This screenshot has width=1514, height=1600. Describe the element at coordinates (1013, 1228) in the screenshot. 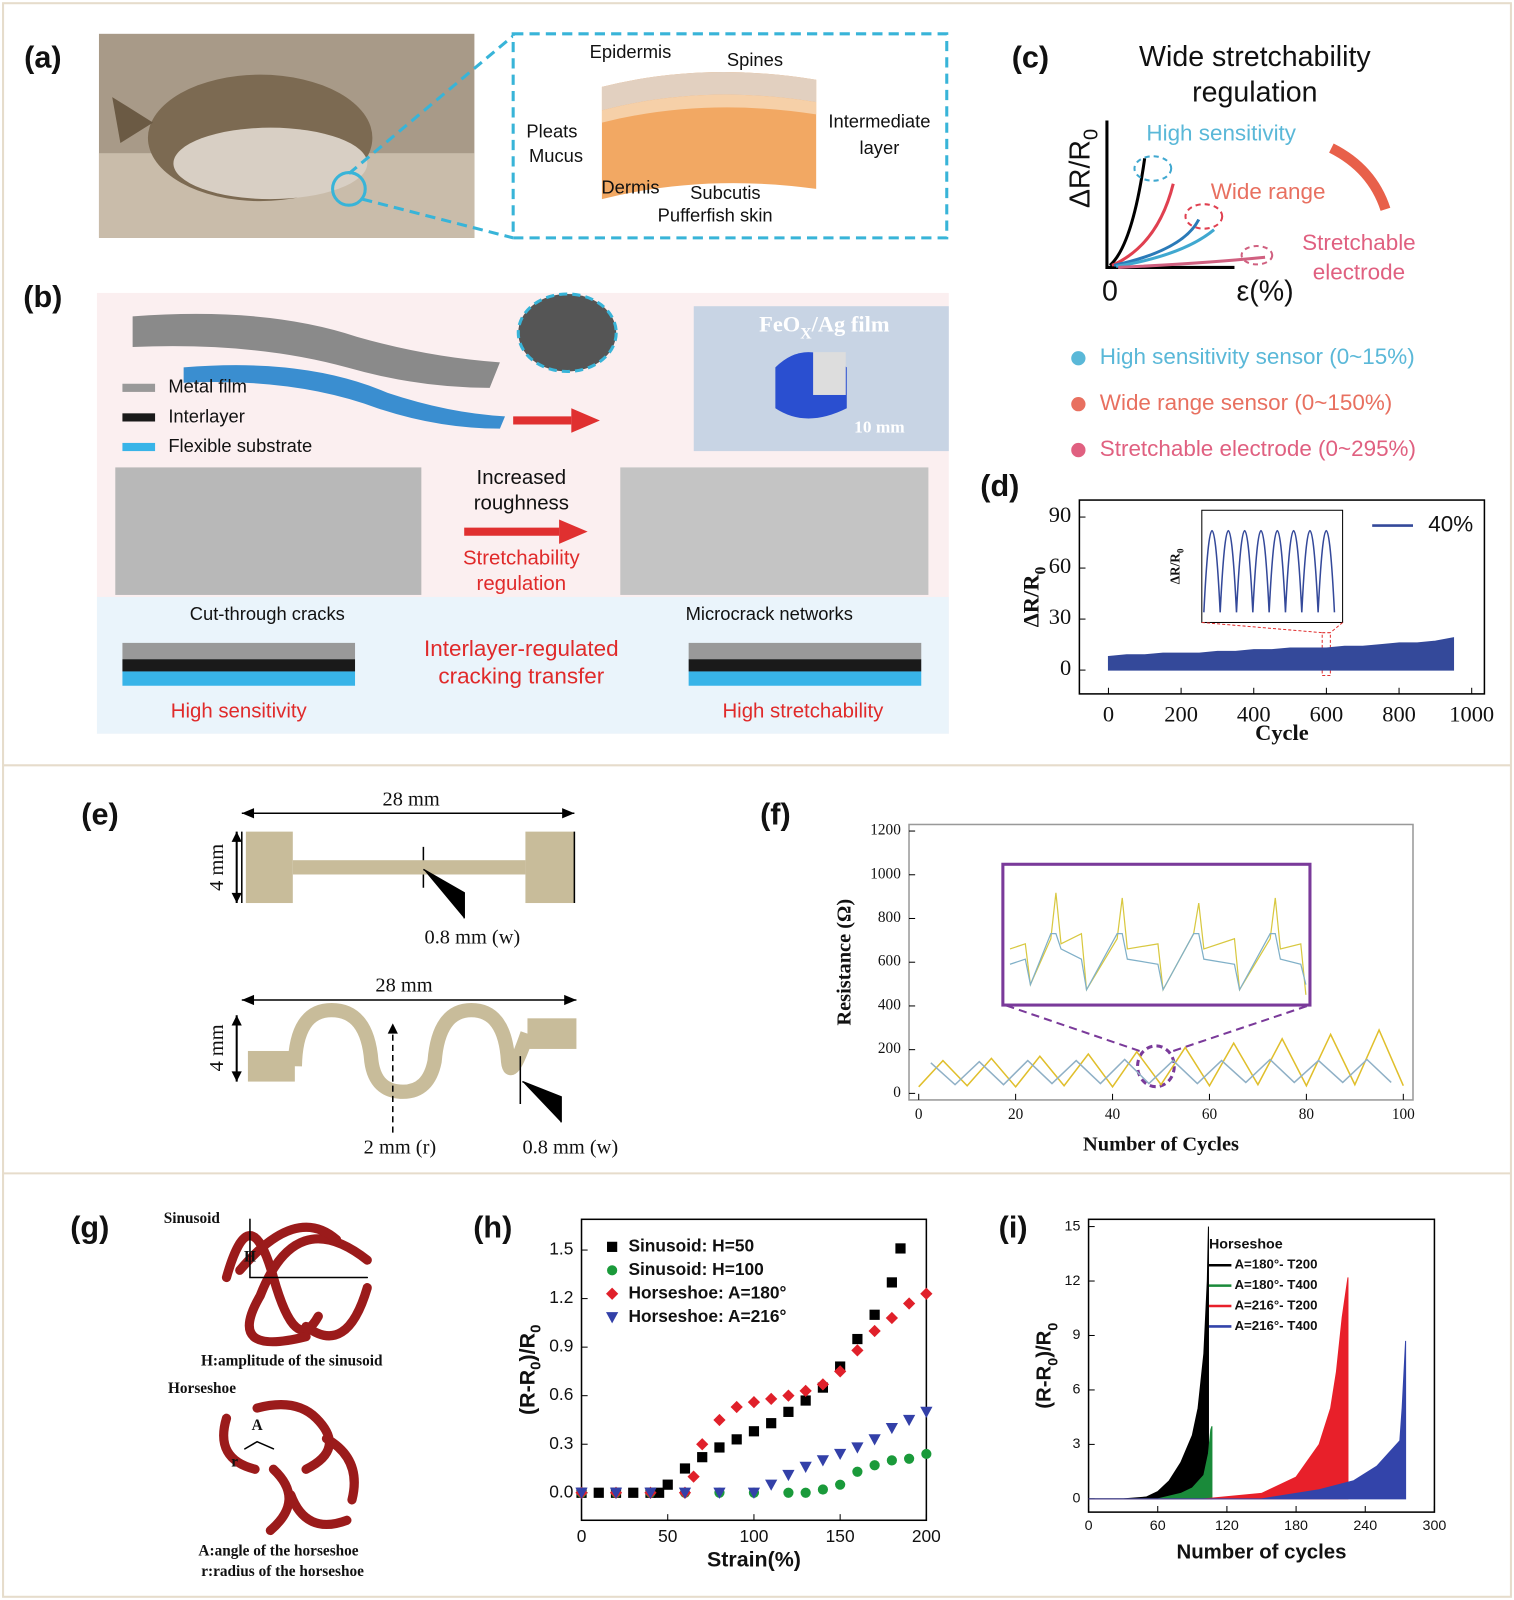

I see `panel-label: (i)` at that location.